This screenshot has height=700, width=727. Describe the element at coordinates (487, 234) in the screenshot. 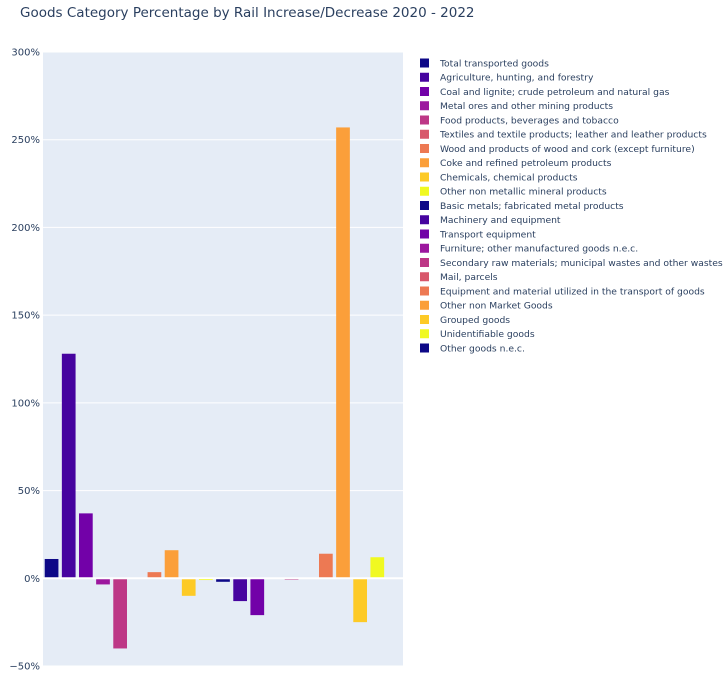

I see `legend-label: Transport equipment` at that location.